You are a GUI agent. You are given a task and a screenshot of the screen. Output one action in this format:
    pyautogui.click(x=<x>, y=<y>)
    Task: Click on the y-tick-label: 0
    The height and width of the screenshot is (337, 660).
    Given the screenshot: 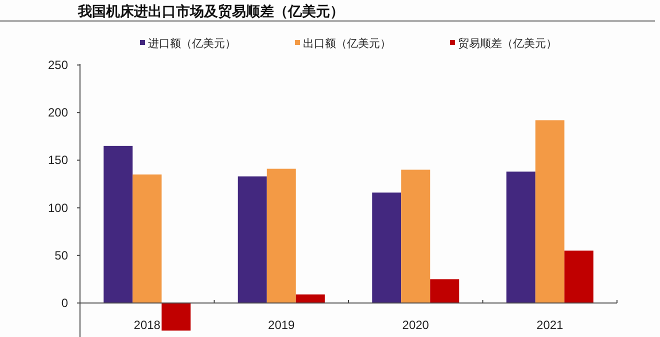 What is the action you would take?
    pyautogui.click(x=64, y=303)
    